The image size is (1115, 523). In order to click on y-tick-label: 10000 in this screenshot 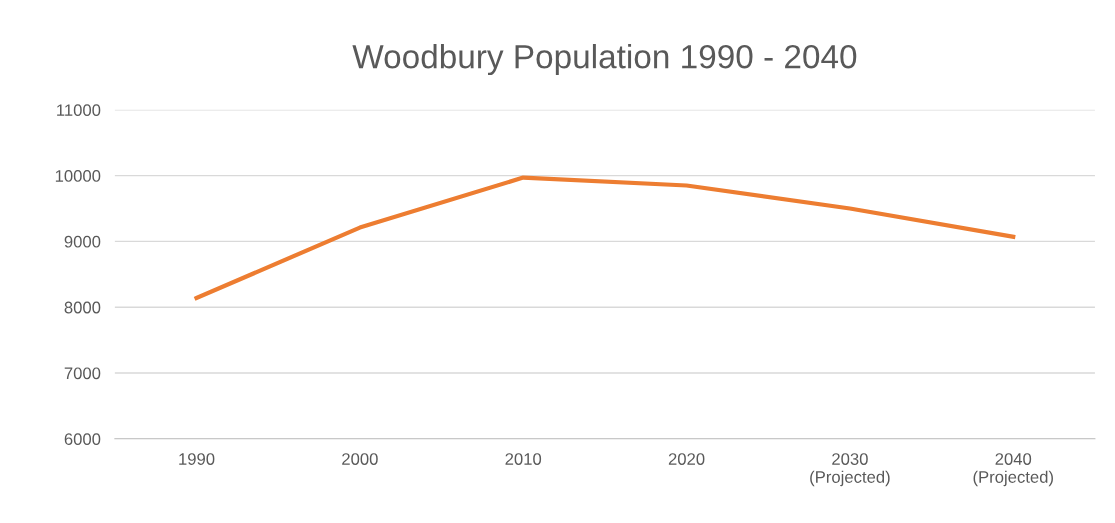, I will do `click(78, 176)`.